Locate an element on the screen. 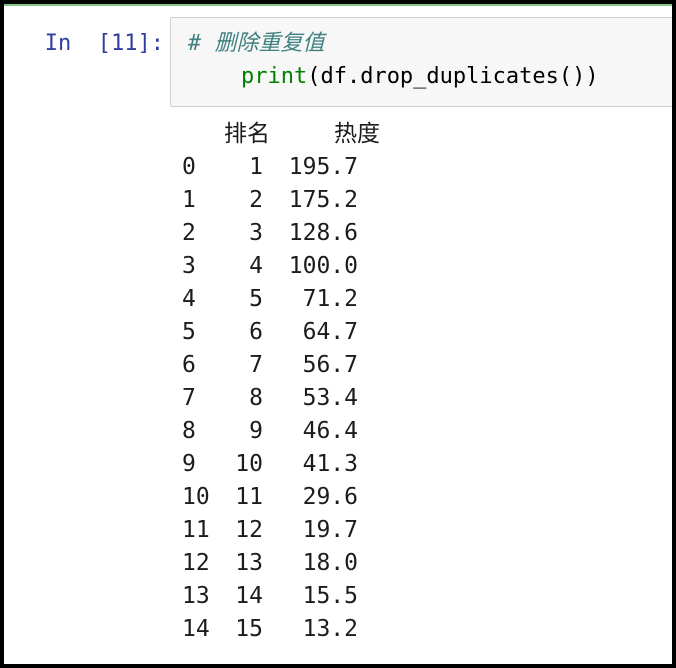 This screenshot has width=676, height=668. code-indent is located at coordinates (214, 76).